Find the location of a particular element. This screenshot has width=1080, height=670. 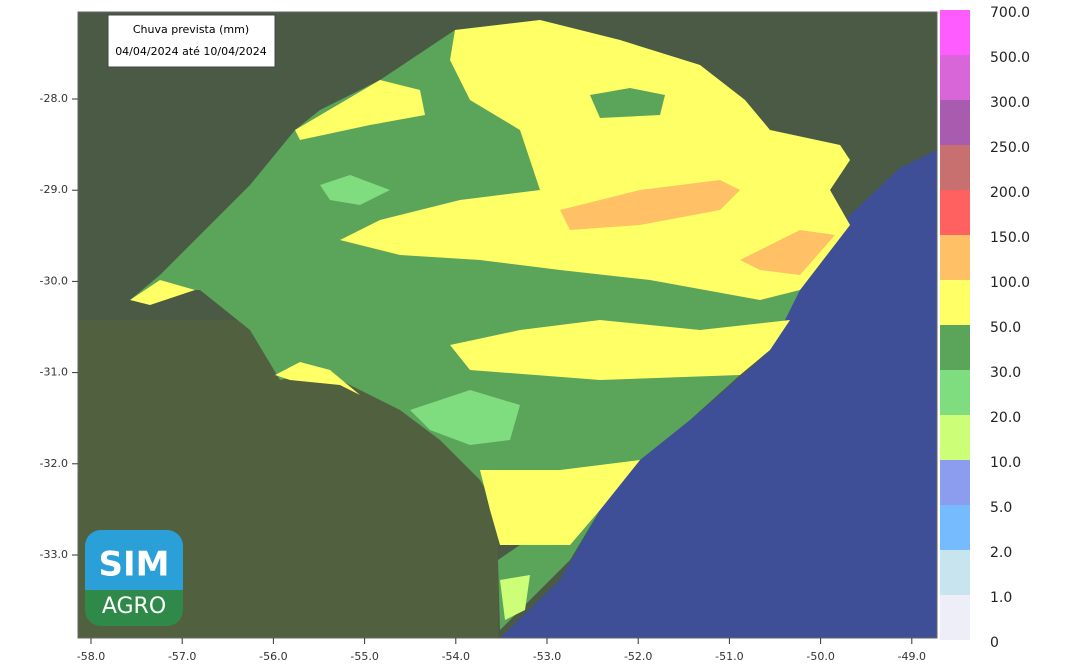

lon-tick-label: -54.0 is located at coordinates (456, 656).